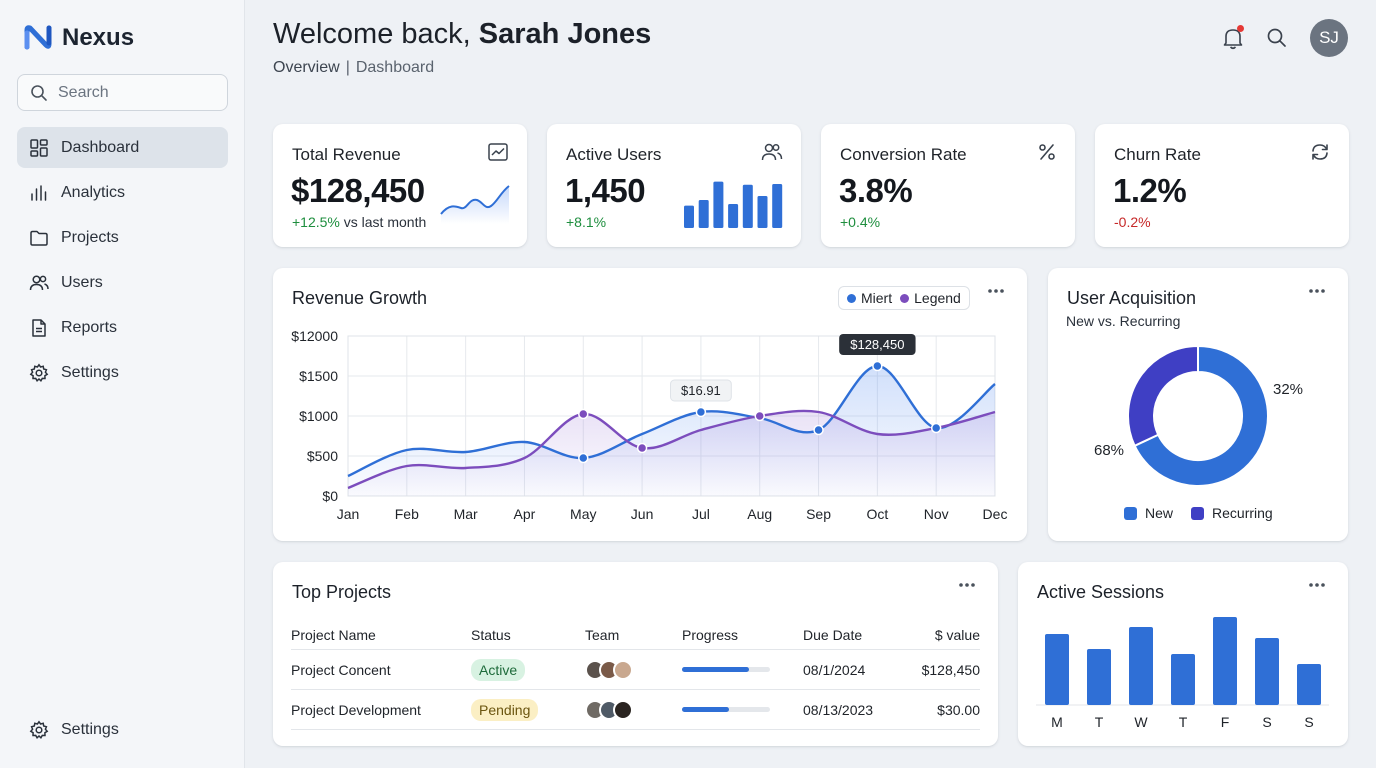 This screenshot has width=1376, height=768. What do you see at coordinates (90, 237) in the screenshot?
I see `sidebar-item-label: Projects` at bounding box center [90, 237].